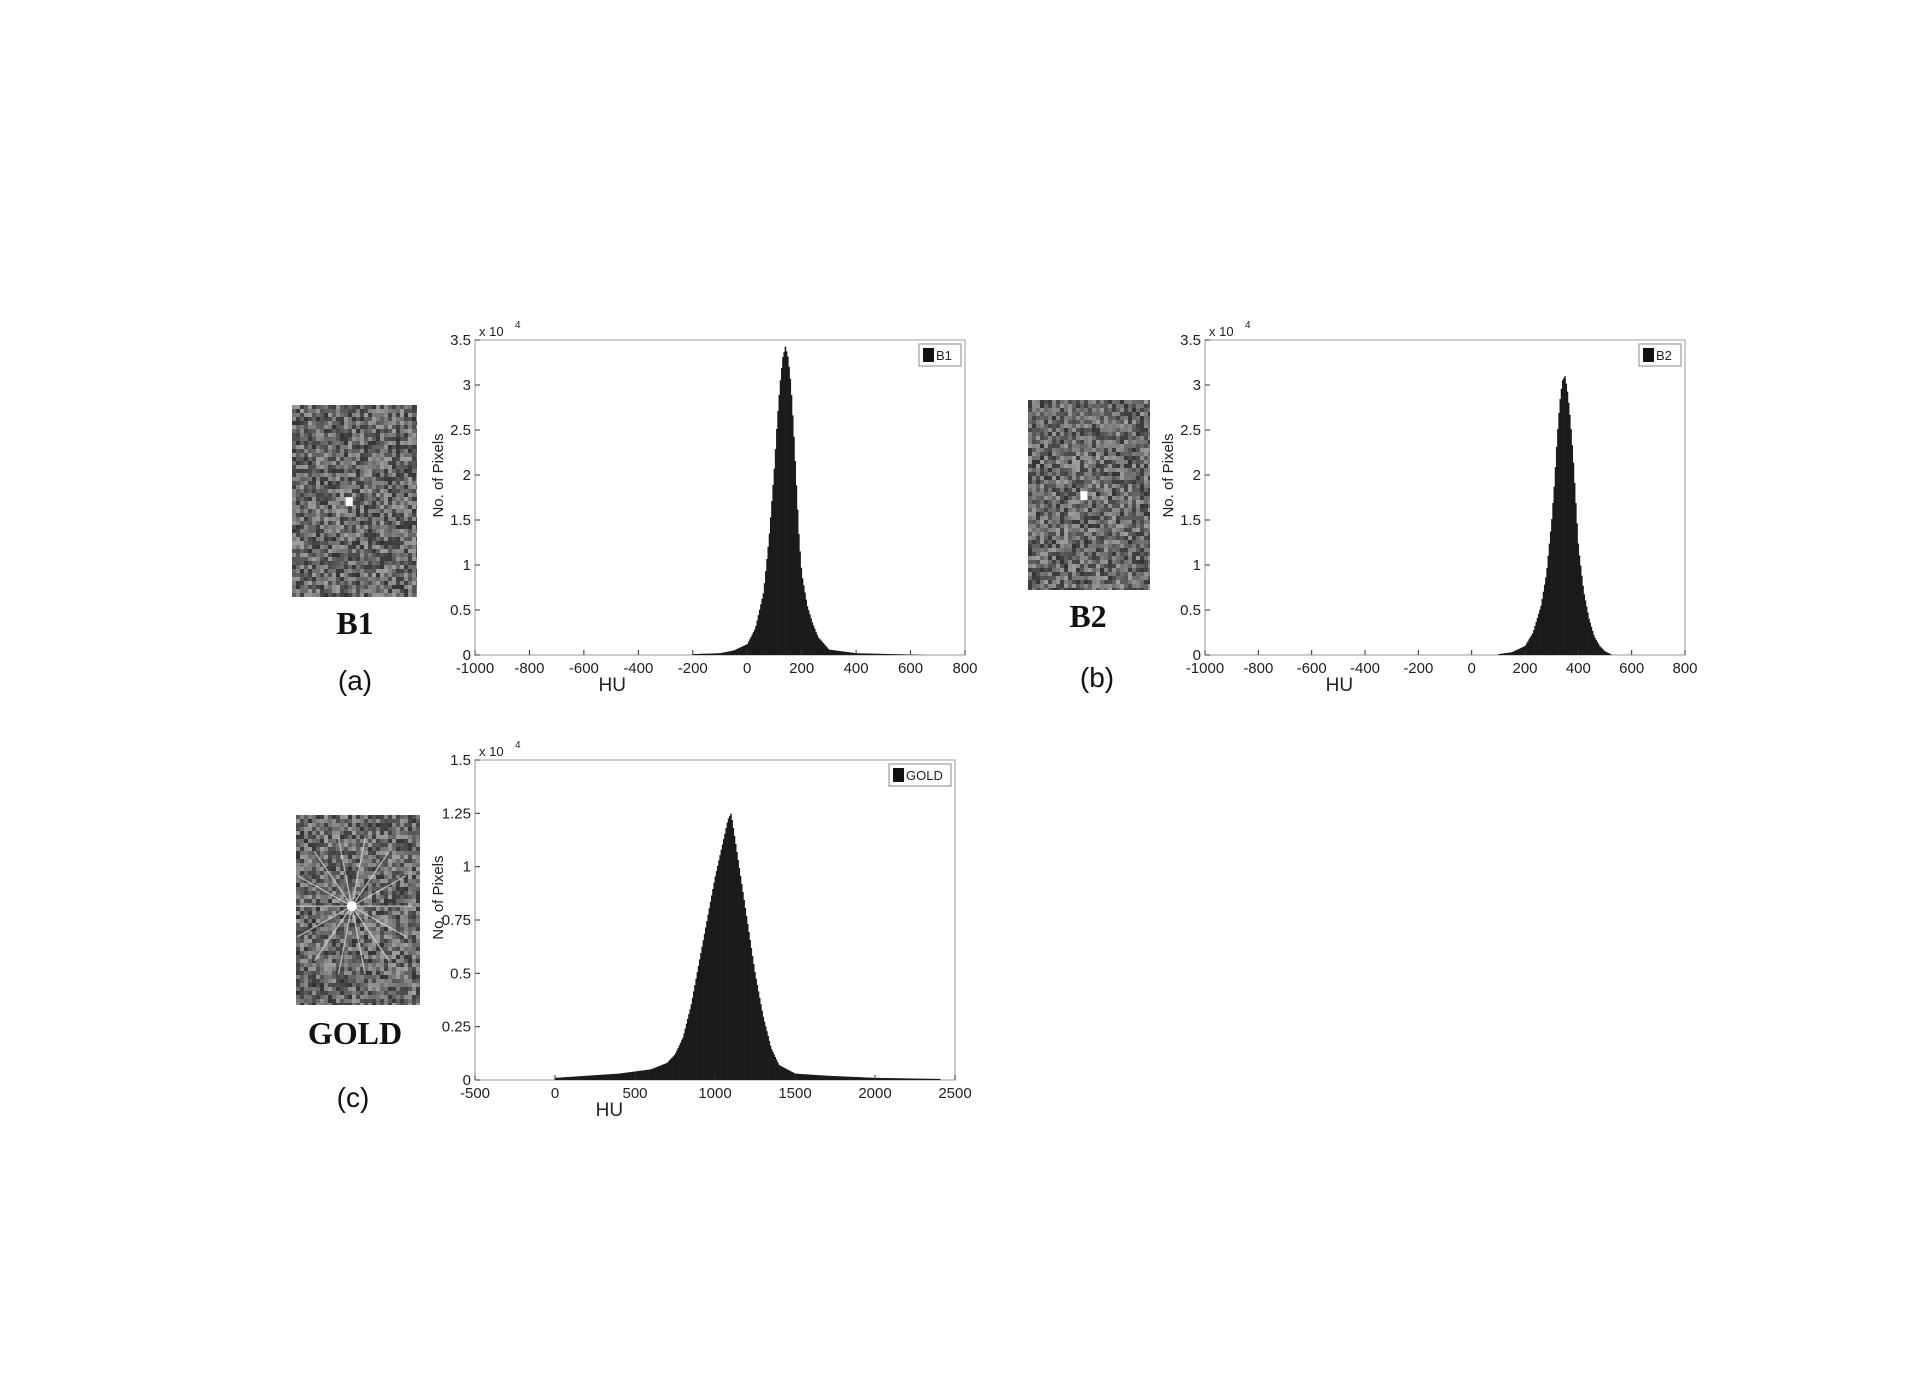  What do you see at coordinates (794, 1093) in the screenshot?
I see `x-tick-label: 1500` at bounding box center [794, 1093].